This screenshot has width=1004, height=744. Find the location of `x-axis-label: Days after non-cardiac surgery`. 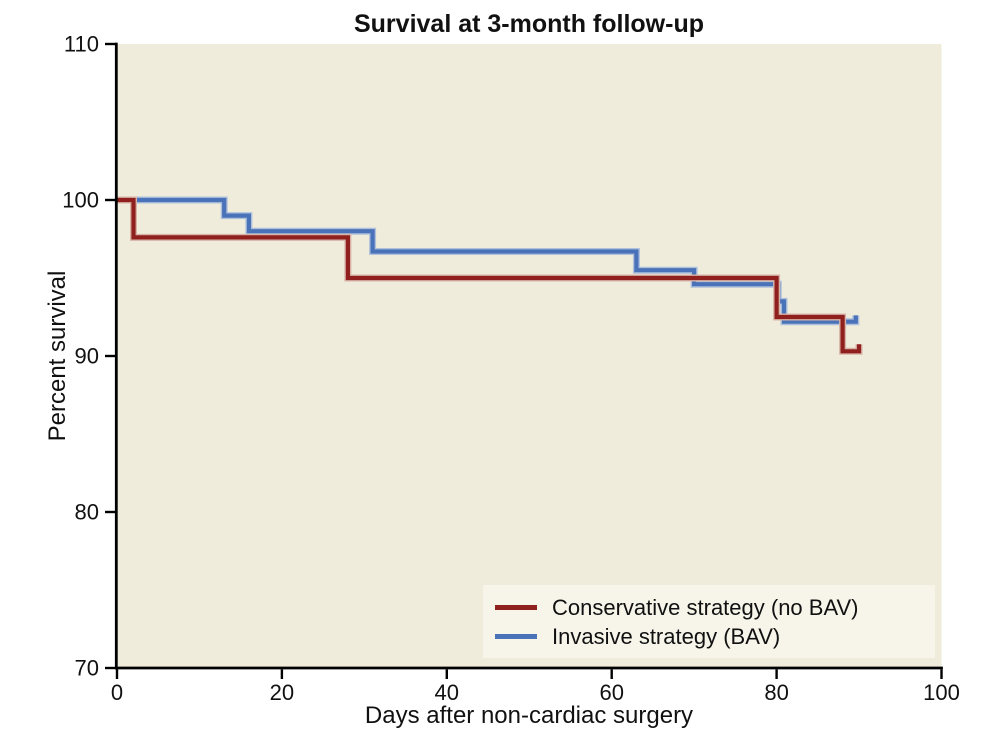

x-axis-label: Days after non-cardiac surgery is located at coordinates (529, 715).